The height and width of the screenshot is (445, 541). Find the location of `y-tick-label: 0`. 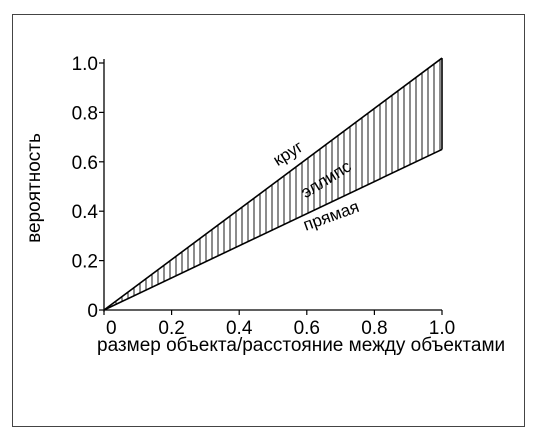

y-tick-label: 0 is located at coordinates (92, 311).